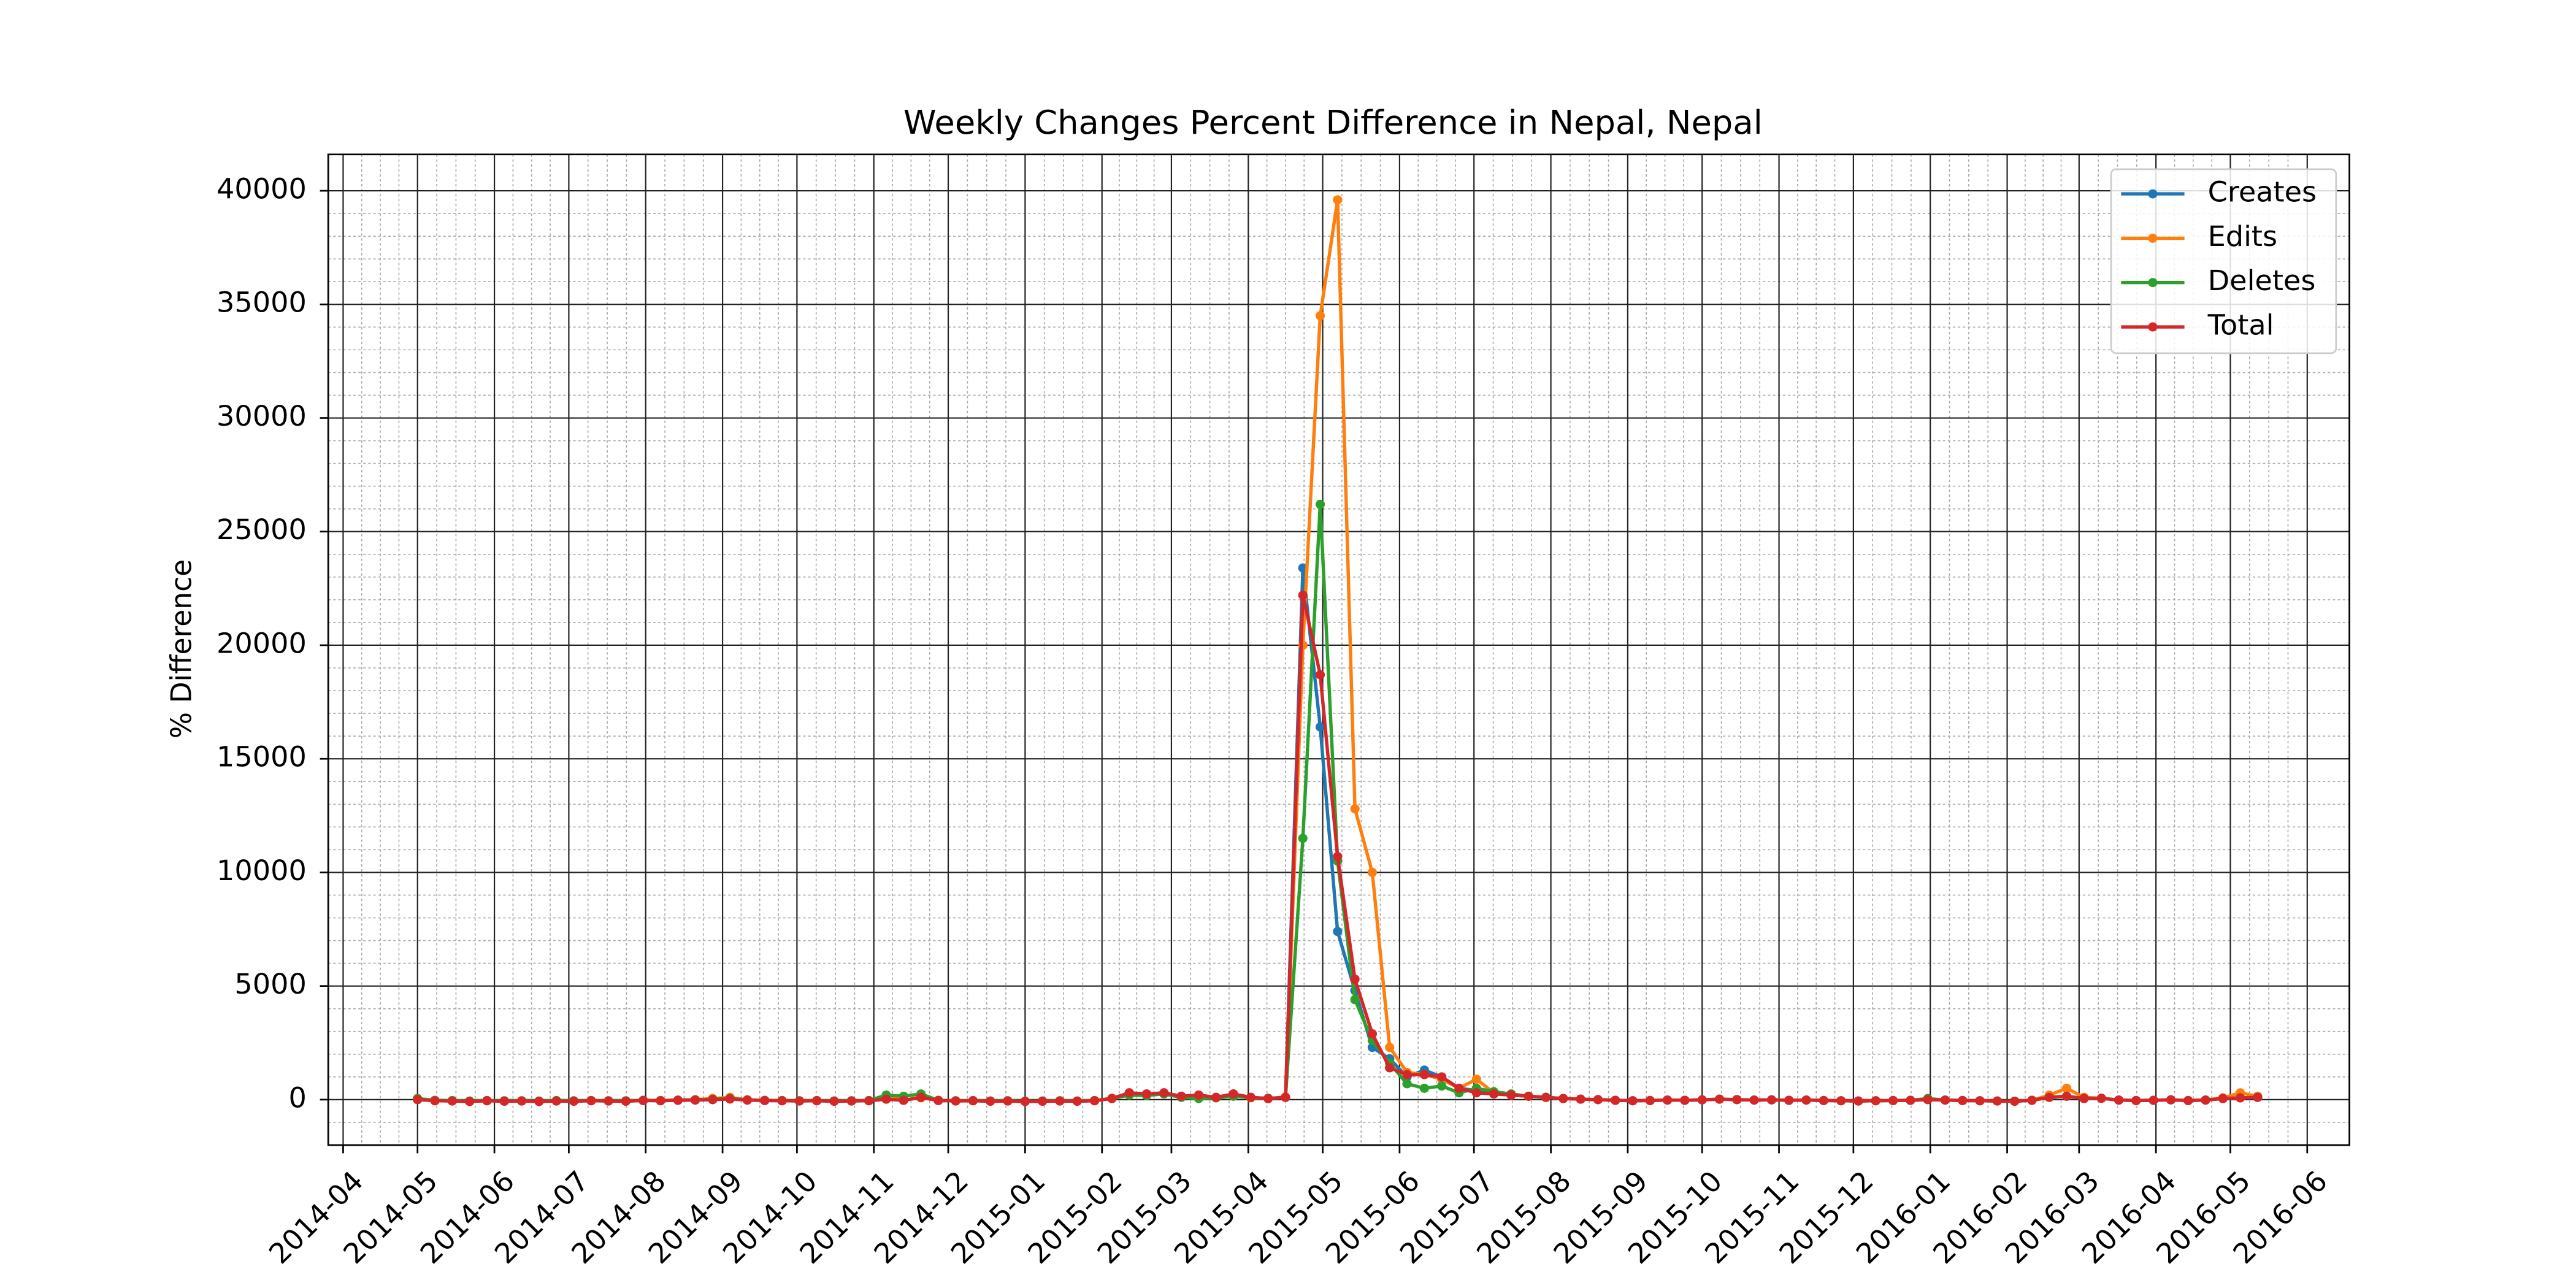 The width and height of the screenshot is (2576, 1288). What do you see at coordinates (2242, 236) in the screenshot?
I see `legend-label: Edits` at bounding box center [2242, 236].